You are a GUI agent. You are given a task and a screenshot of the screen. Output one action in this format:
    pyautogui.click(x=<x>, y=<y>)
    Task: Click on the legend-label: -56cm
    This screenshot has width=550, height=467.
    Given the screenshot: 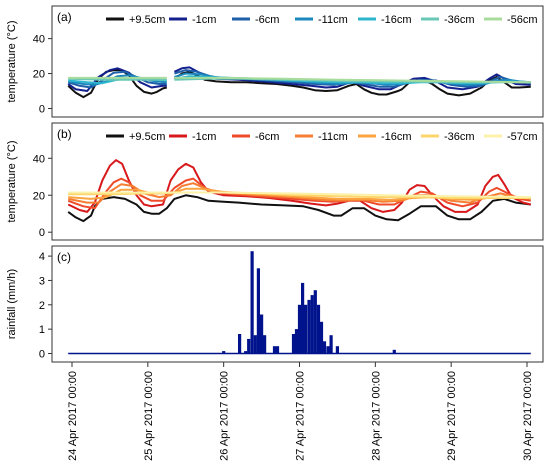 What is the action you would take?
    pyautogui.click(x=522, y=20)
    